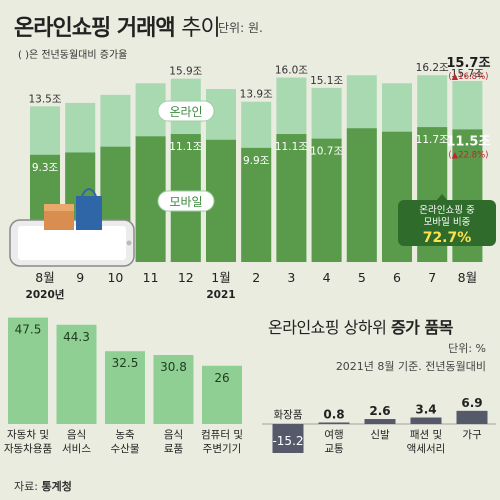 This screenshot has height=500, width=500. I want to click on mobile-tag, so click(186, 201).